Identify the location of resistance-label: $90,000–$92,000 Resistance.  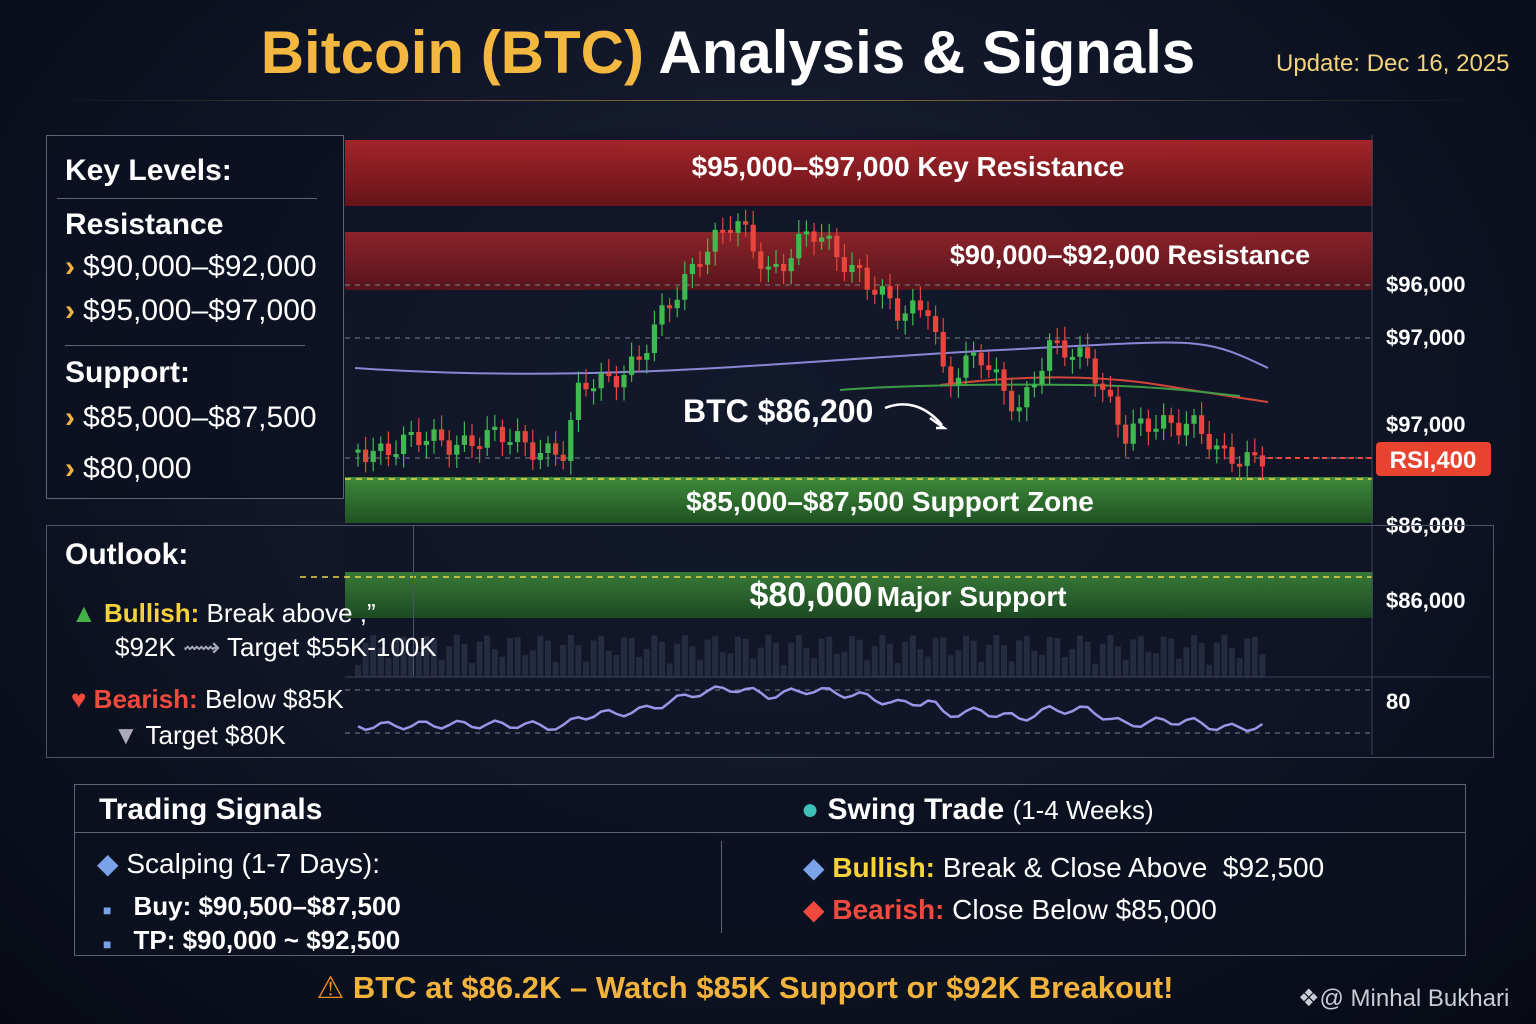
(1130, 255).